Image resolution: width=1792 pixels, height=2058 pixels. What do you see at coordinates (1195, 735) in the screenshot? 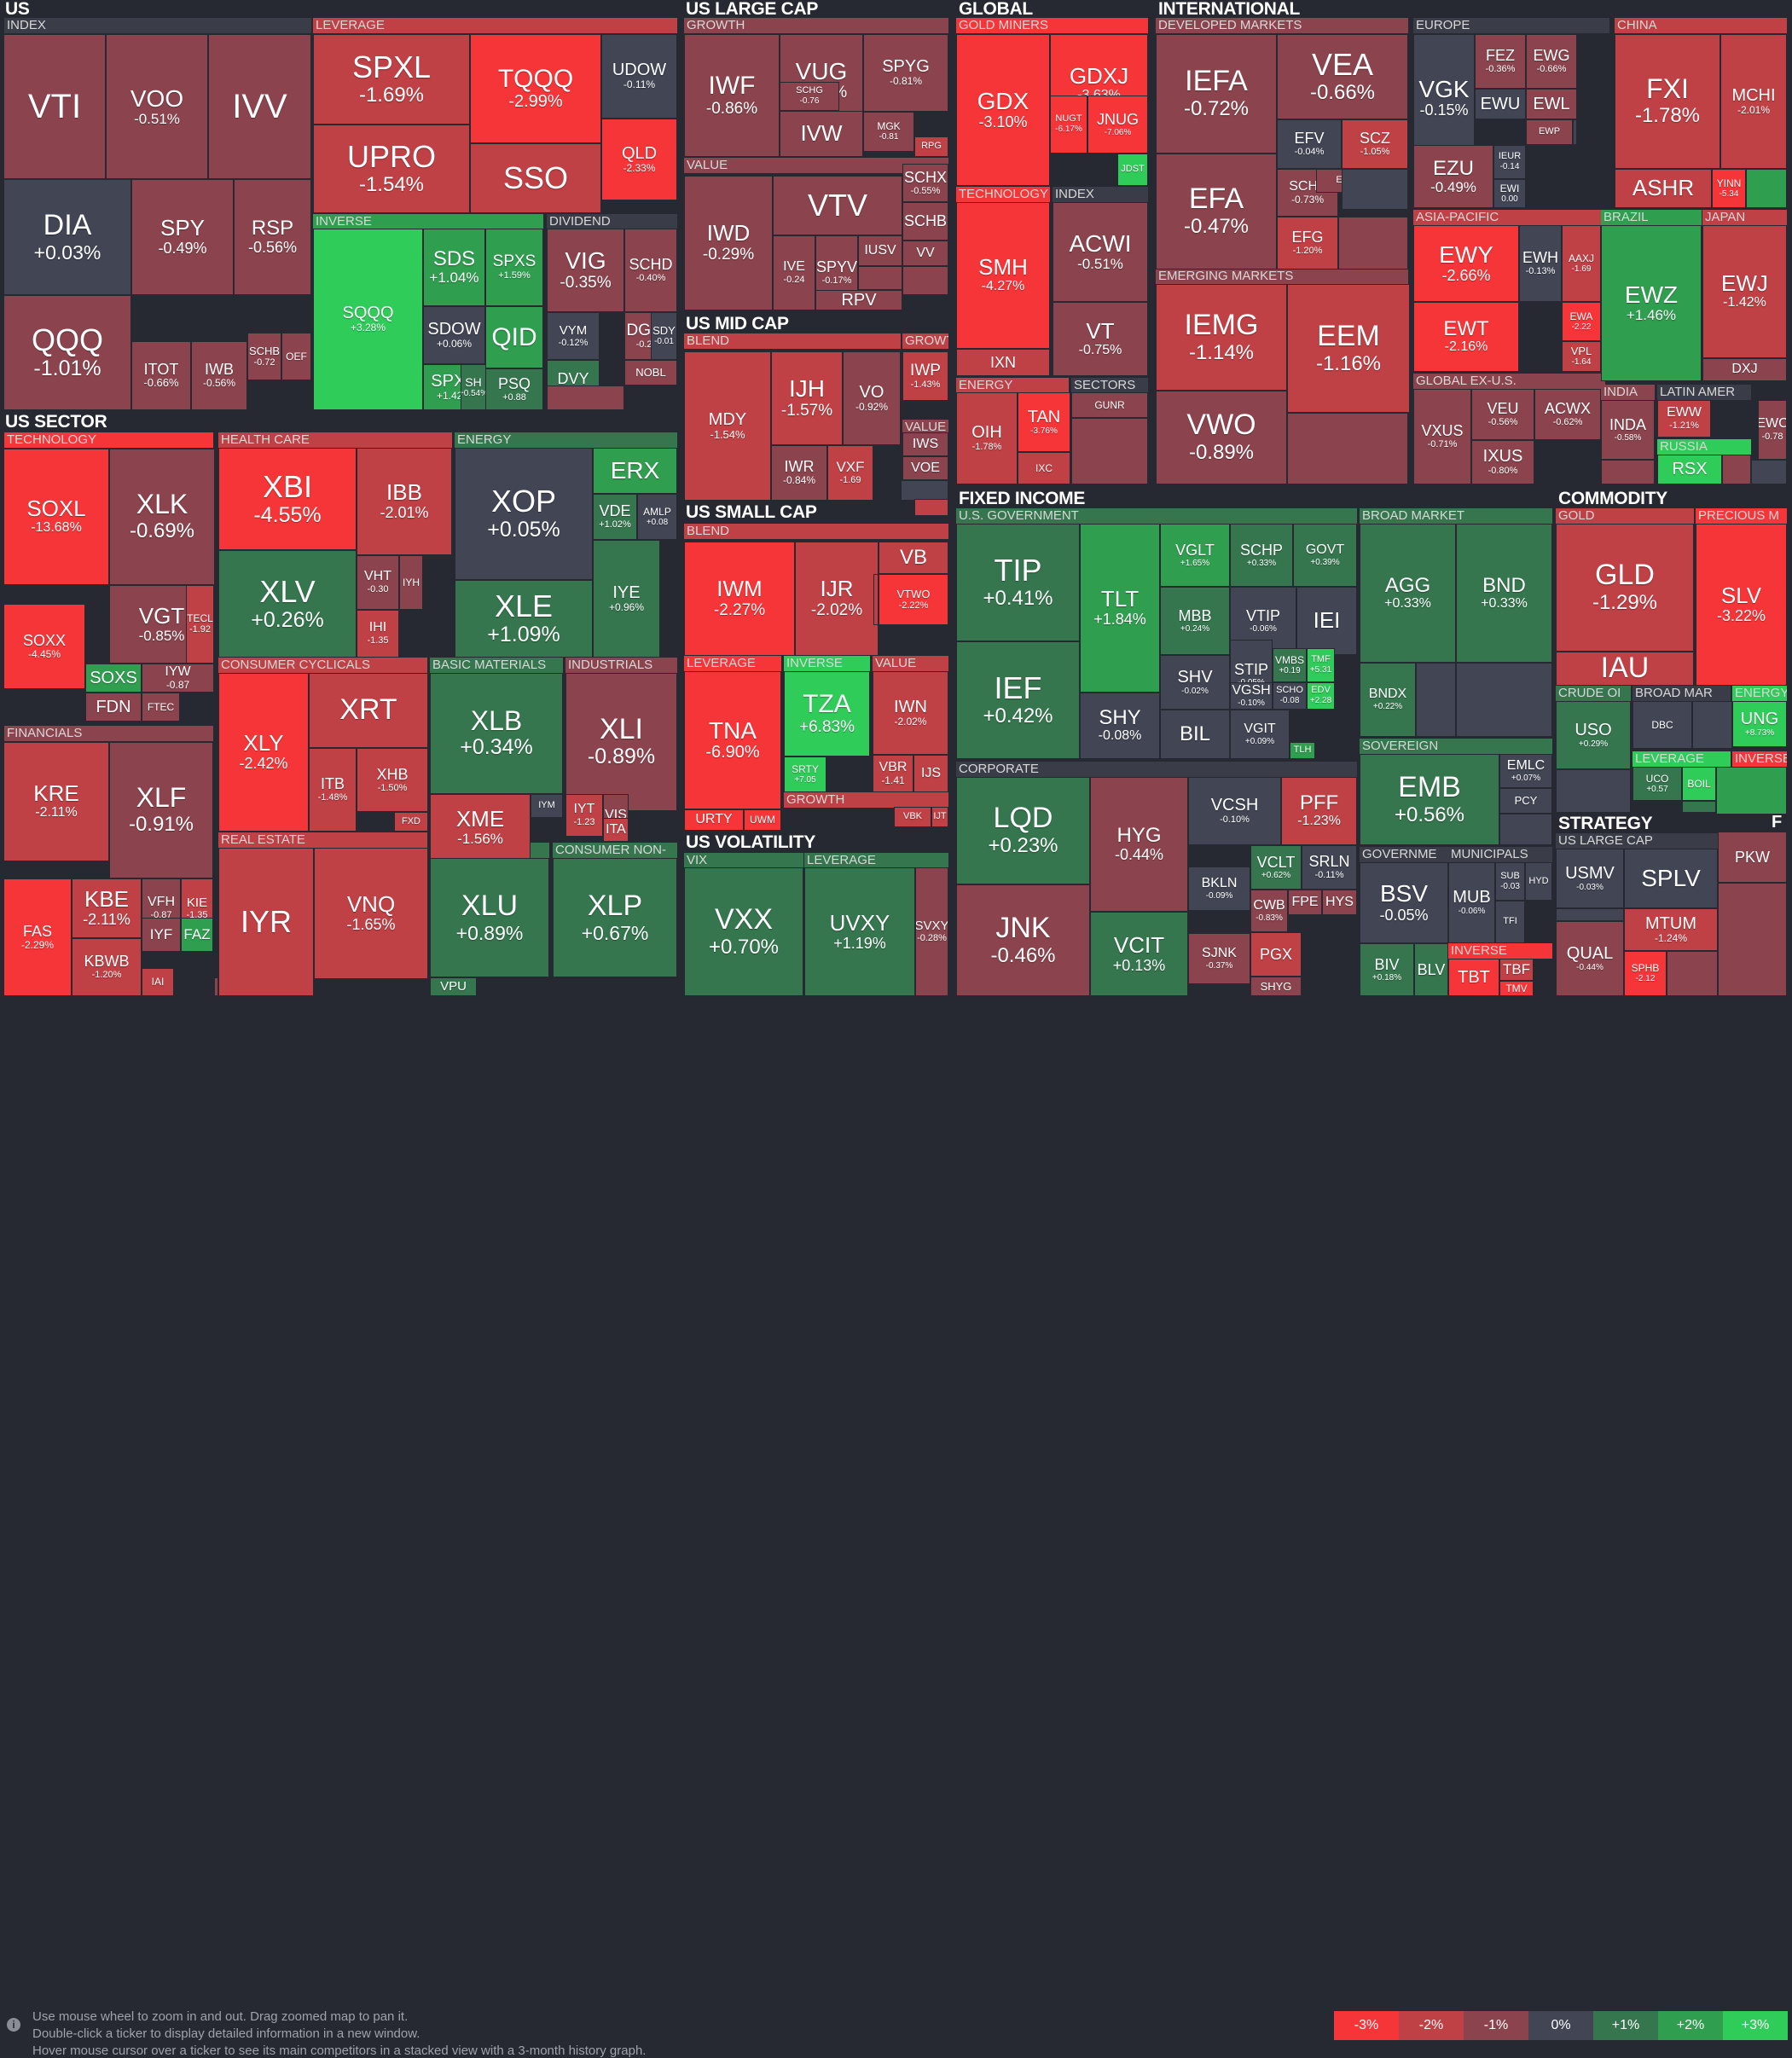
I see `tile-bil: BIL` at bounding box center [1195, 735].